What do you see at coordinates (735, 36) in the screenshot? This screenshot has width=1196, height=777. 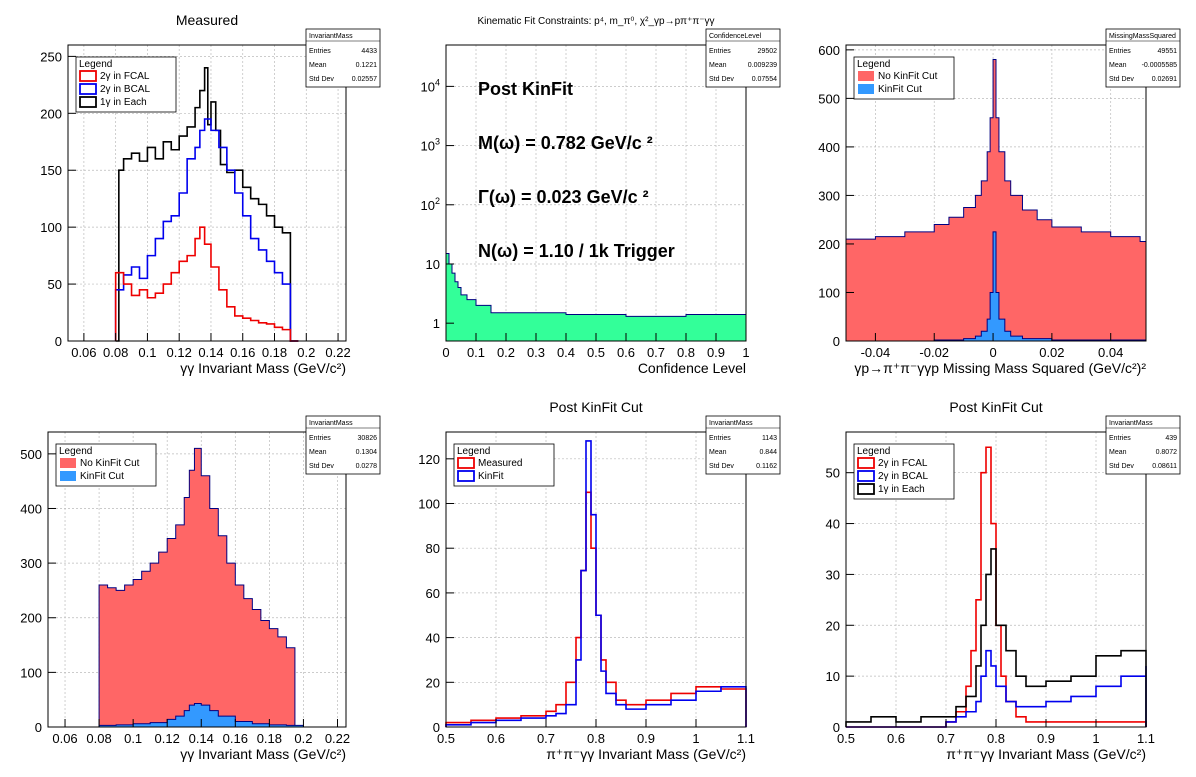 I see `stats-box-name: ConfidenceLevel` at bounding box center [735, 36].